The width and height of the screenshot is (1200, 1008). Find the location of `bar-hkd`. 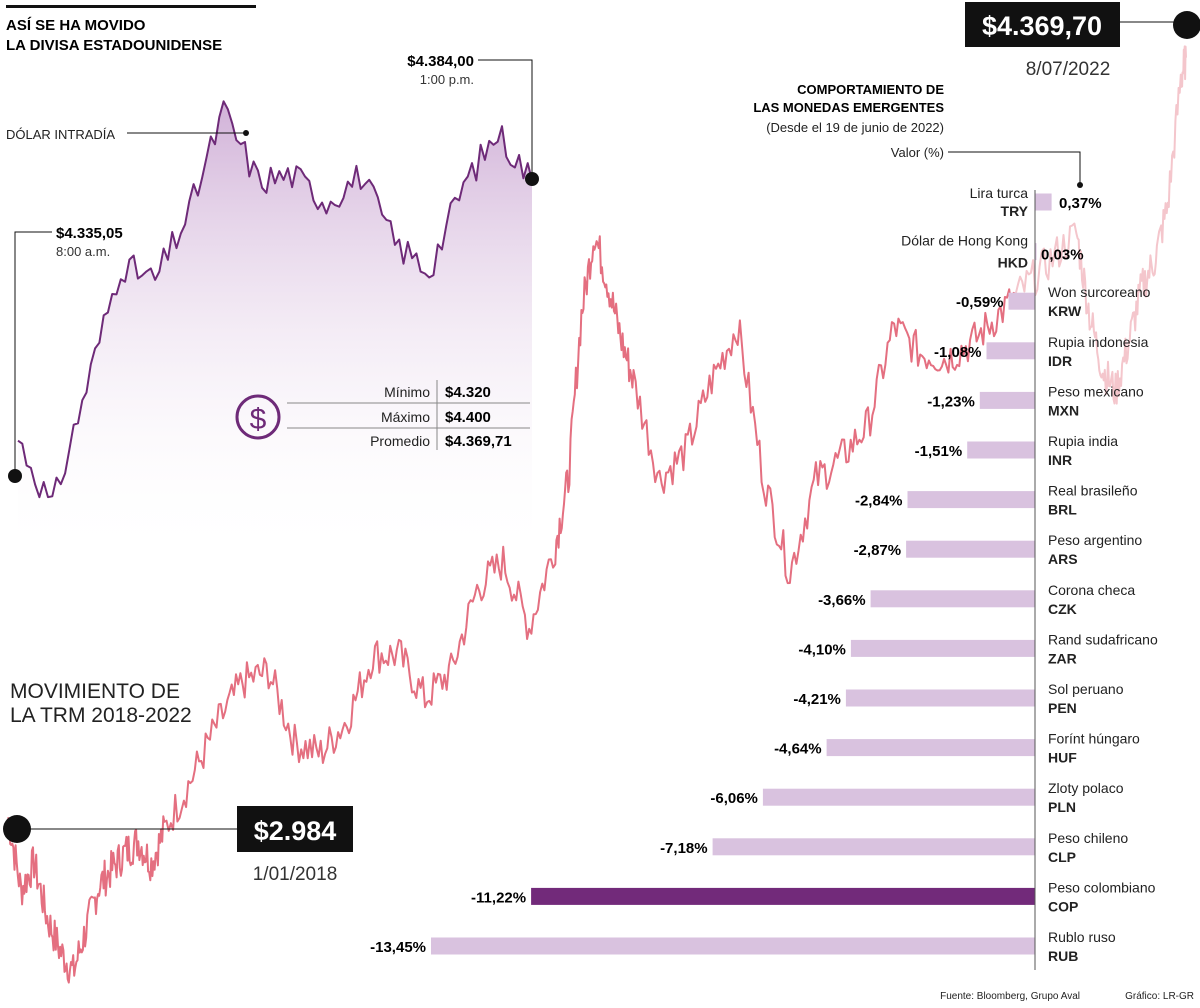

bar-hkd is located at coordinates (1036, 252).